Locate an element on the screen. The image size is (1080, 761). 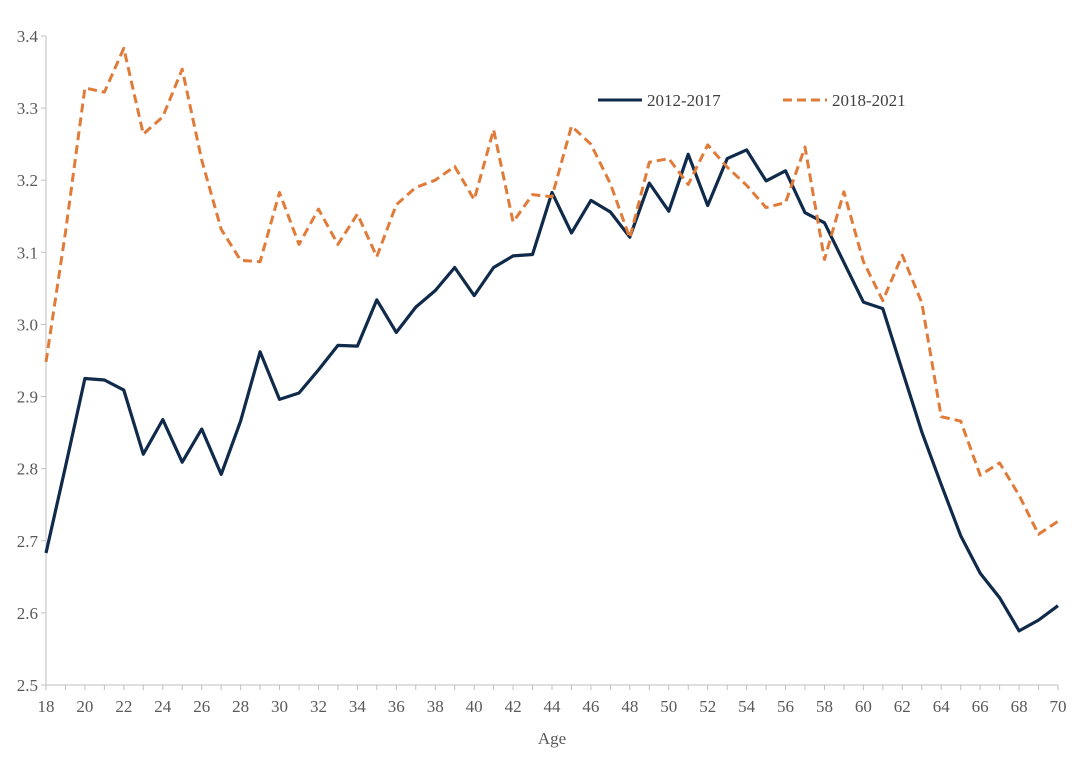
x-tick-label: 68 is located at coordinates (1019, 706).